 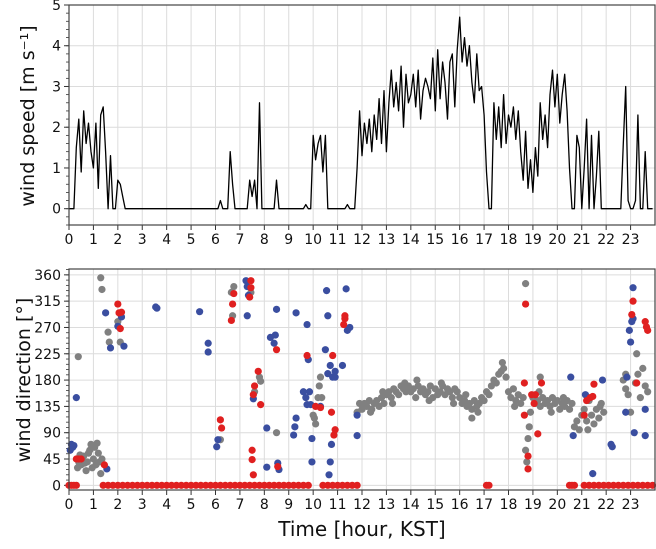 What do you see at coordinates (52, 434) in the screenshot?
I see `y-tick-label: 90` at bounding box center [52, 434].